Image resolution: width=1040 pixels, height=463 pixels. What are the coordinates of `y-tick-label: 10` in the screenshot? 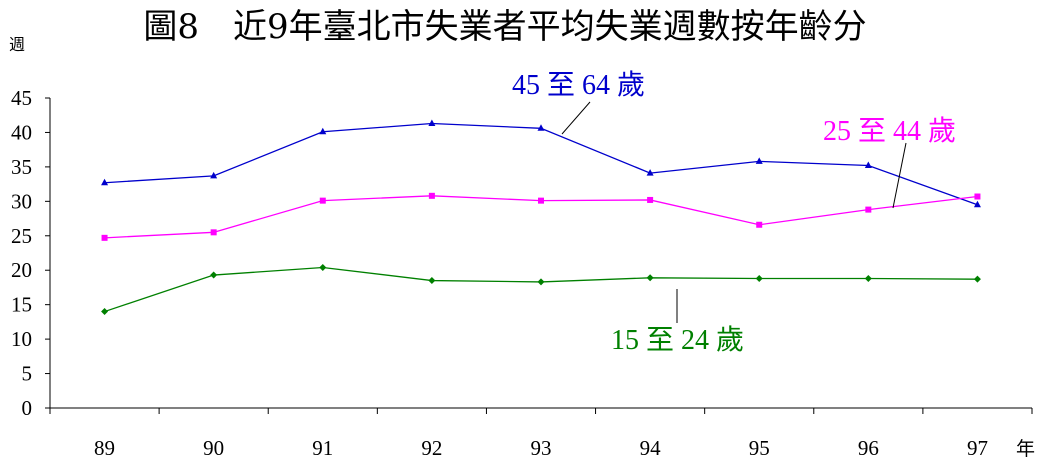 It's located at (21, 339).